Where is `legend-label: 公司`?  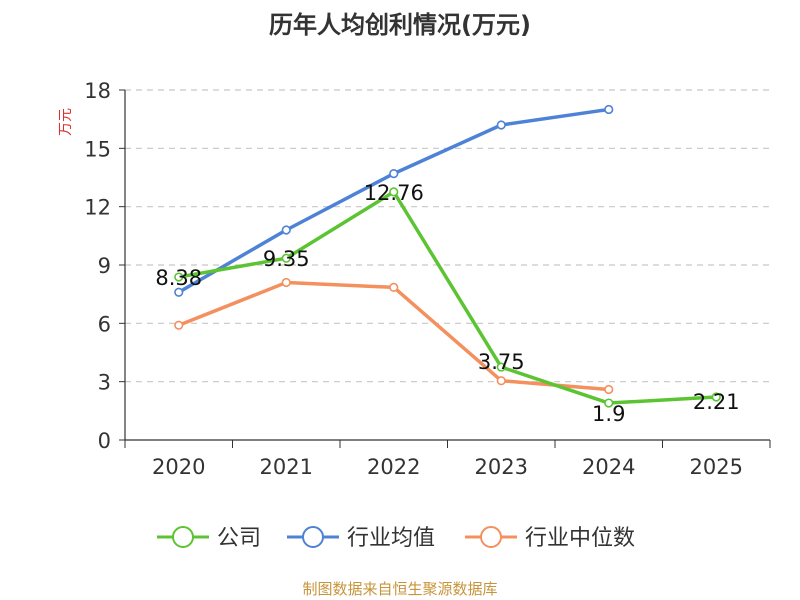
legend-label: 公司 is located at coordinates (239, 538).